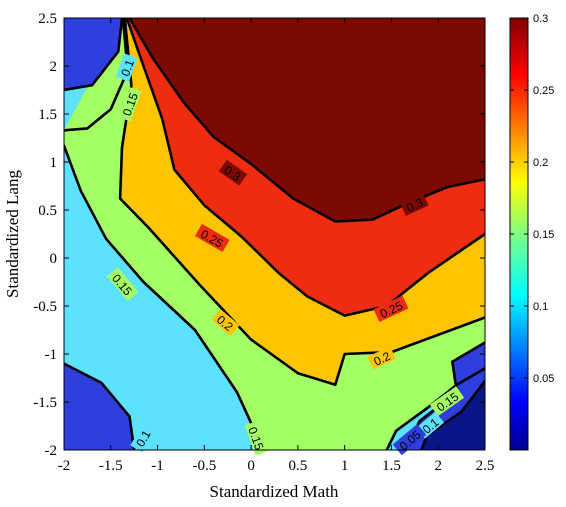  What do you see at coordinates (45, 403) in the screenshot?
I see `y-tick-label: -1.5` at bounding box center [45, 403].